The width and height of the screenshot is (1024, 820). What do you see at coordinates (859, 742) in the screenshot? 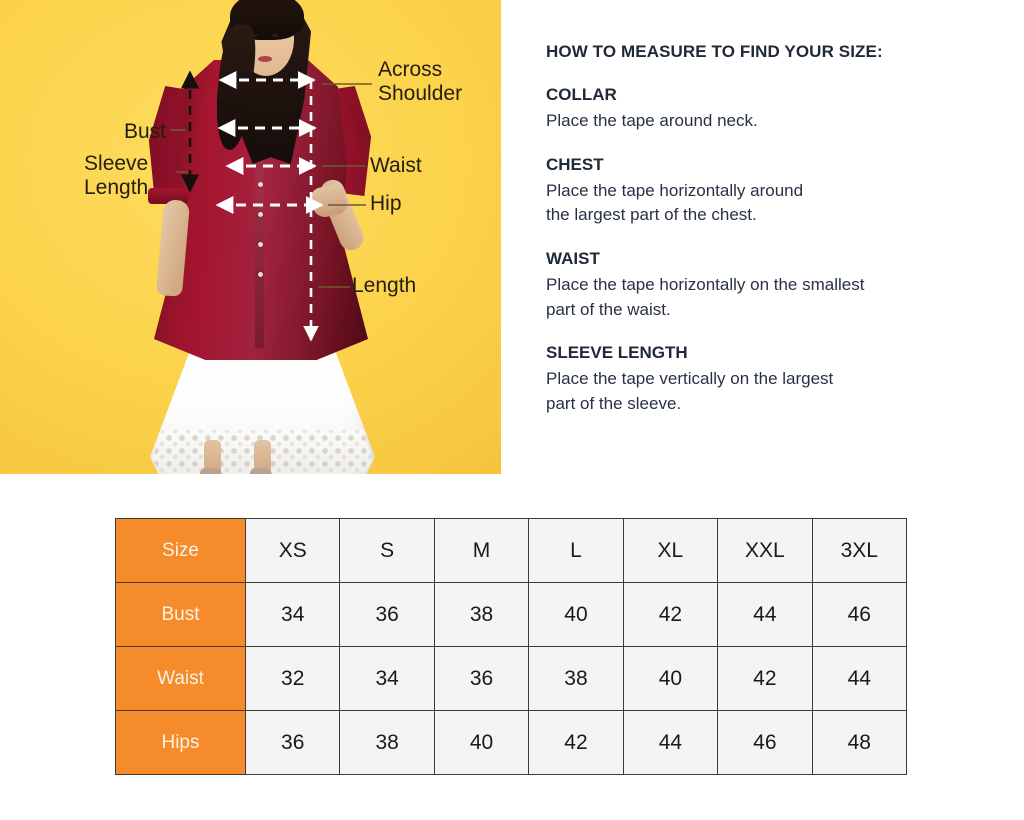
I see `table-cell: 48` at bounding box center [859, 742].